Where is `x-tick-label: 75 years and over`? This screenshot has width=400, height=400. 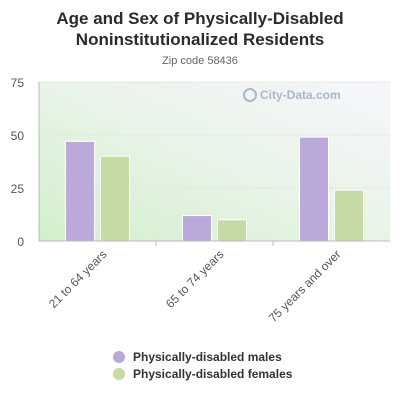
x-tick-label: 75 years and over is located at coordinates (305, 286).